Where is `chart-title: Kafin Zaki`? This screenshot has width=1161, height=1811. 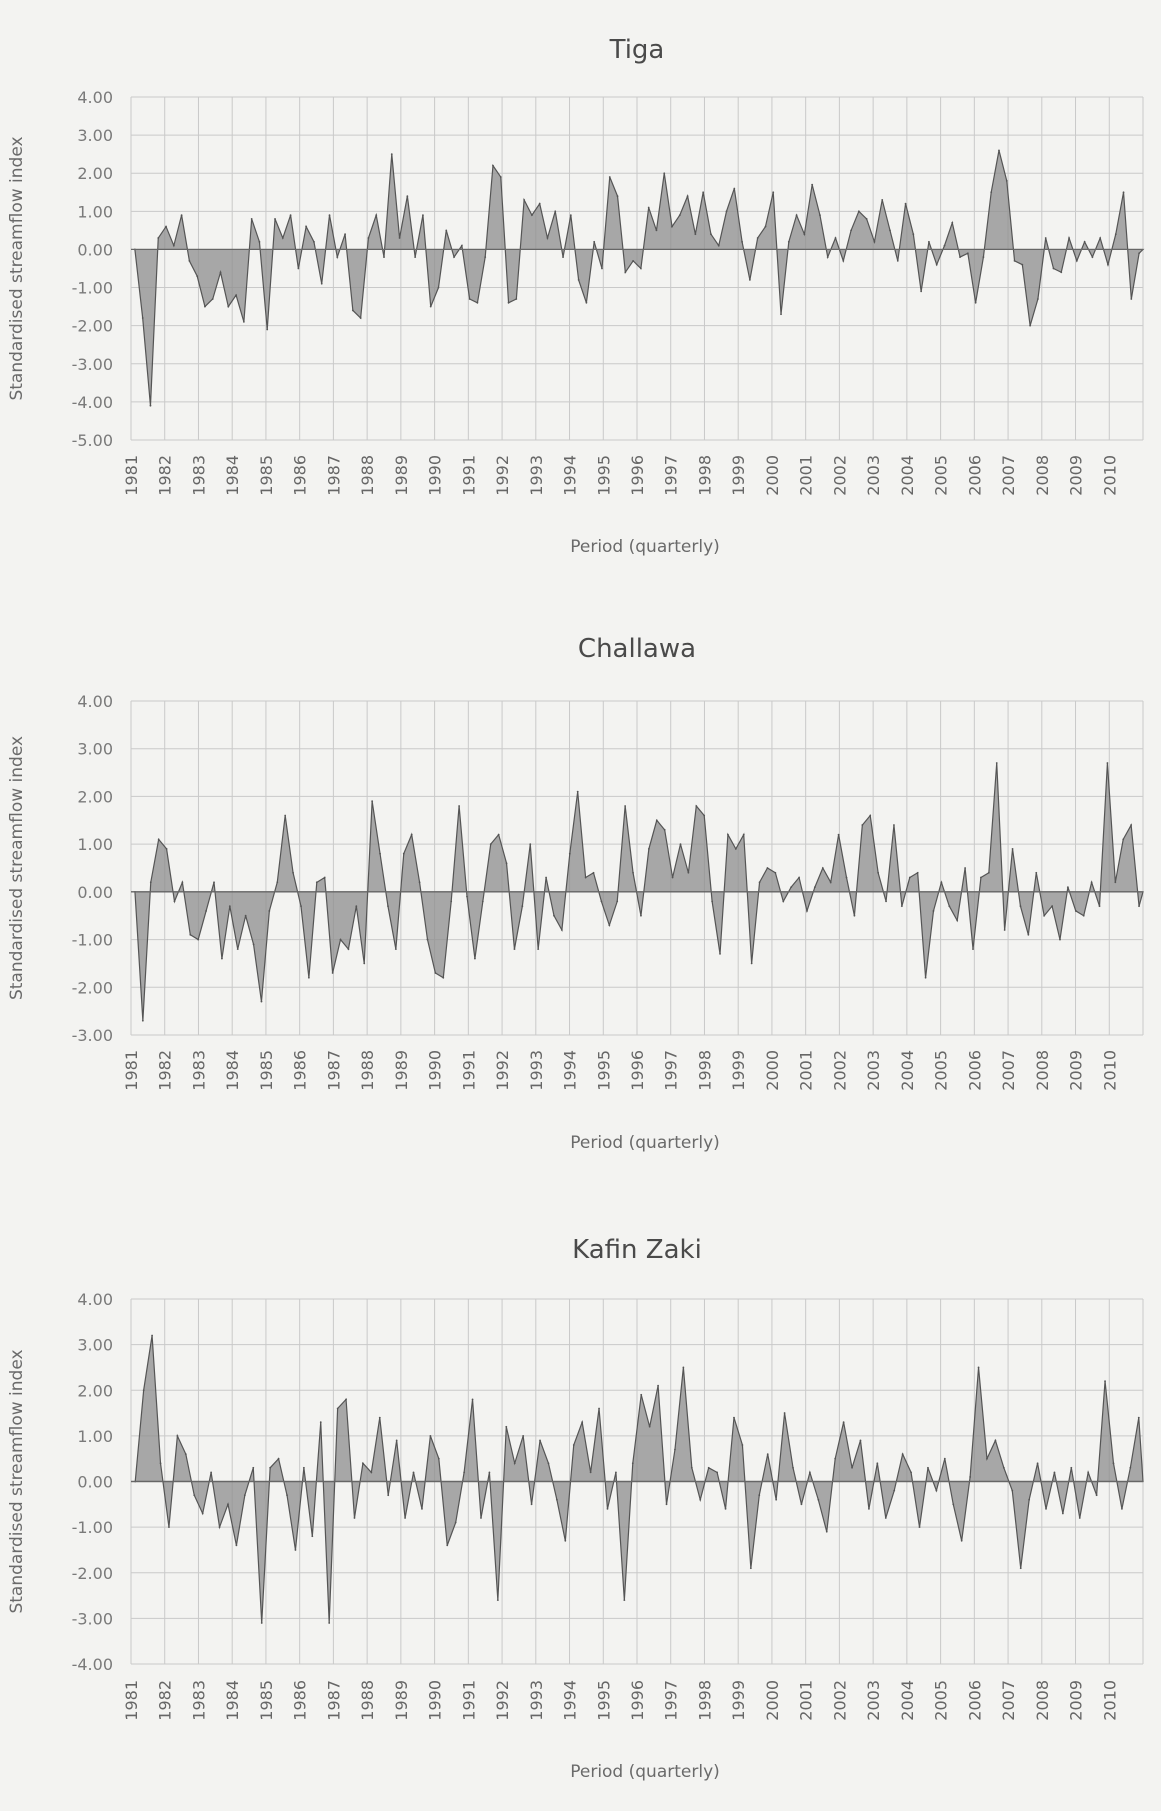 chart-title: Kafin Zaki is located at coordinates (637, 1250).